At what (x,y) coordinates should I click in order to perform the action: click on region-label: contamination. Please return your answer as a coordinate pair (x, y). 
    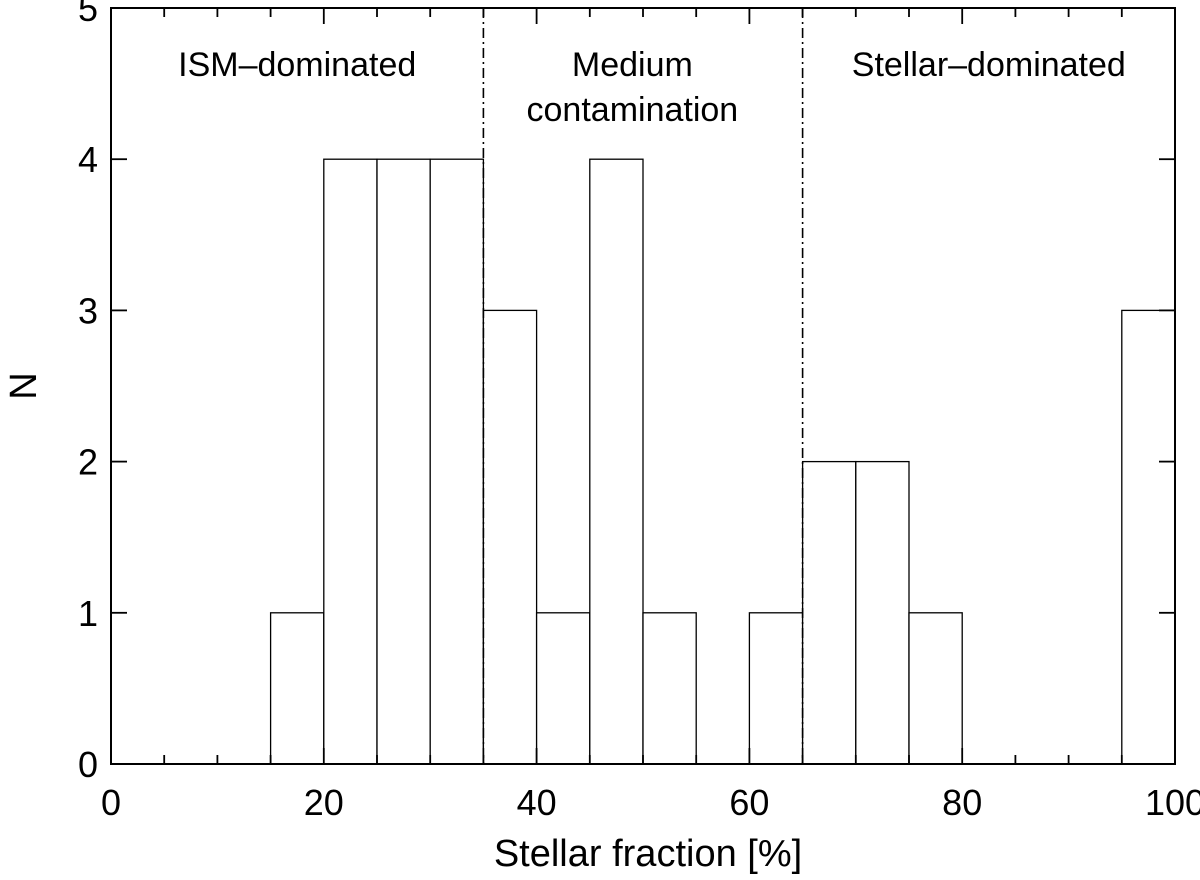
    Looking at the image, I should click on (633, 110).